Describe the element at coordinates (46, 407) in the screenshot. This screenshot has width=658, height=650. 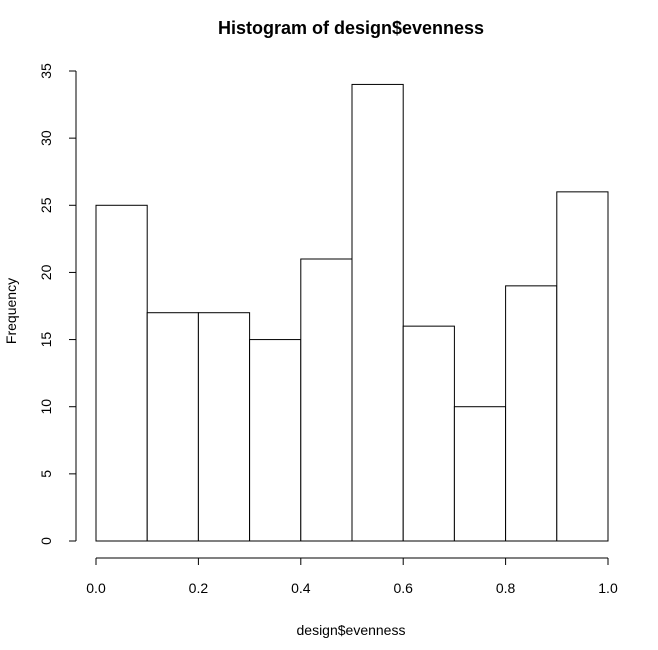
I see `y-tick-label-2: 10` at that location.